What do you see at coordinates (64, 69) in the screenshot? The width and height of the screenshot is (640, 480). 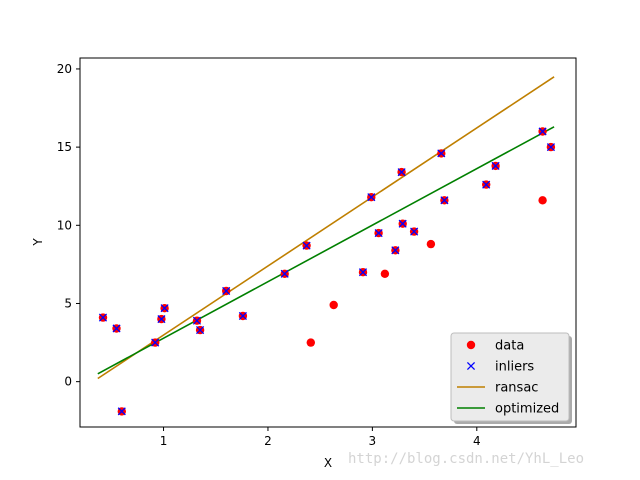 I see `y-tick-label: 20` at bounding box center [64, 69].